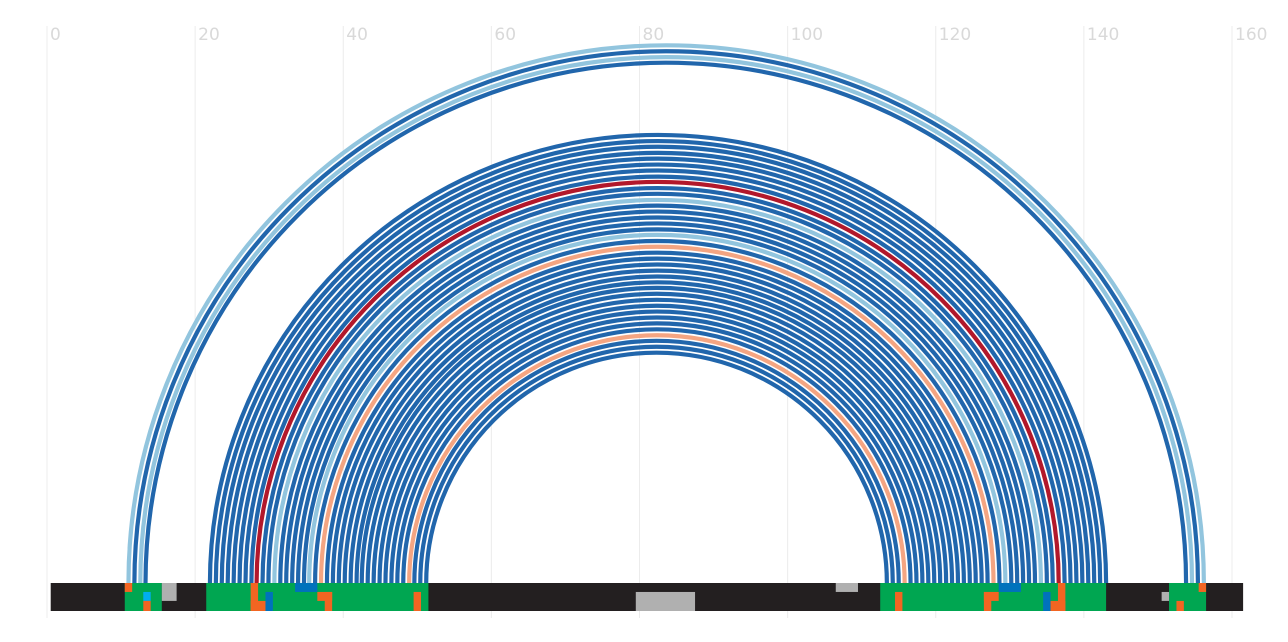 Image resolution: width=1288 pixels, height=642 pixels. What do you see at coordinates (1103, 35) in the screenshot?
I see `x-tick-label: 140` at bounding box center [1103, 35].